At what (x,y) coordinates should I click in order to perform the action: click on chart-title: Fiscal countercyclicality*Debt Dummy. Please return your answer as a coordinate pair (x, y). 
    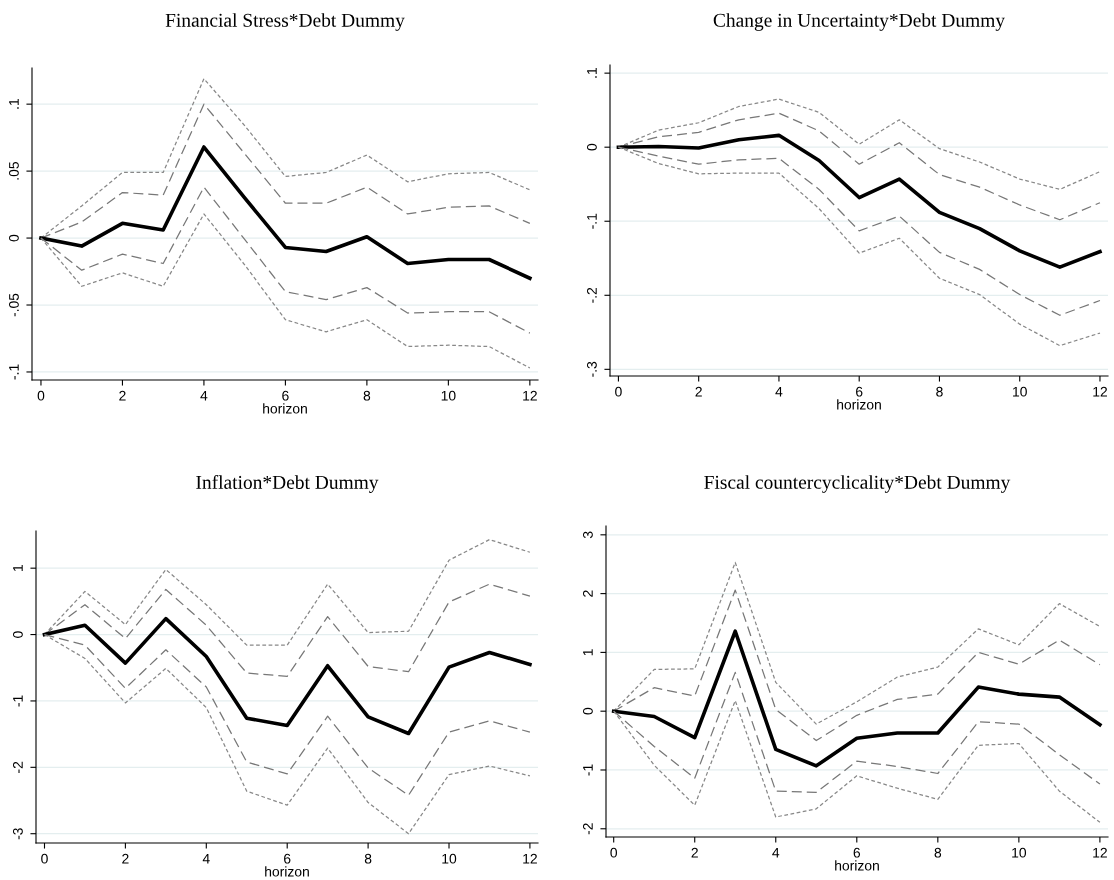
    Looking at the image, I should click on (857, 484).